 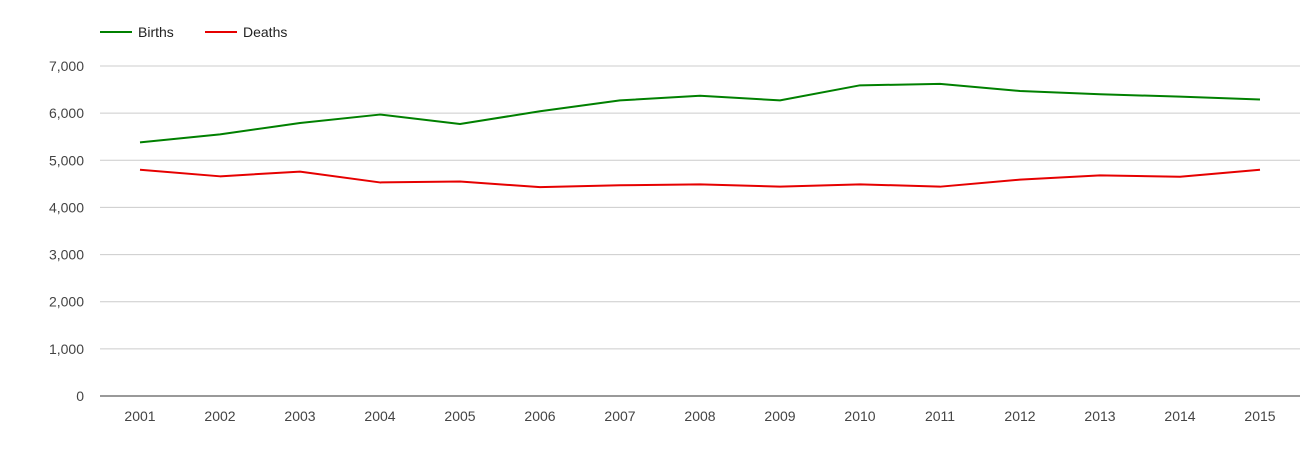 What do you see at coordinates (1019, 416) in the screenshot?
I see `x-tick-label: 2012` at bounding box center [1019, 416].